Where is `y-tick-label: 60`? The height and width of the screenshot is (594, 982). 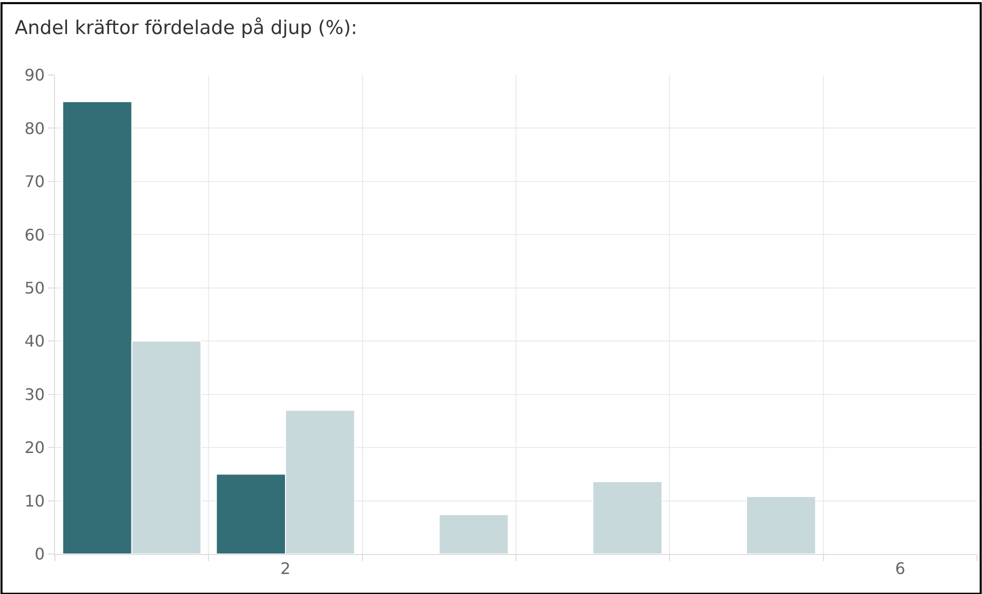
y-tick-label: 60 is located at coordinates (34, 234).